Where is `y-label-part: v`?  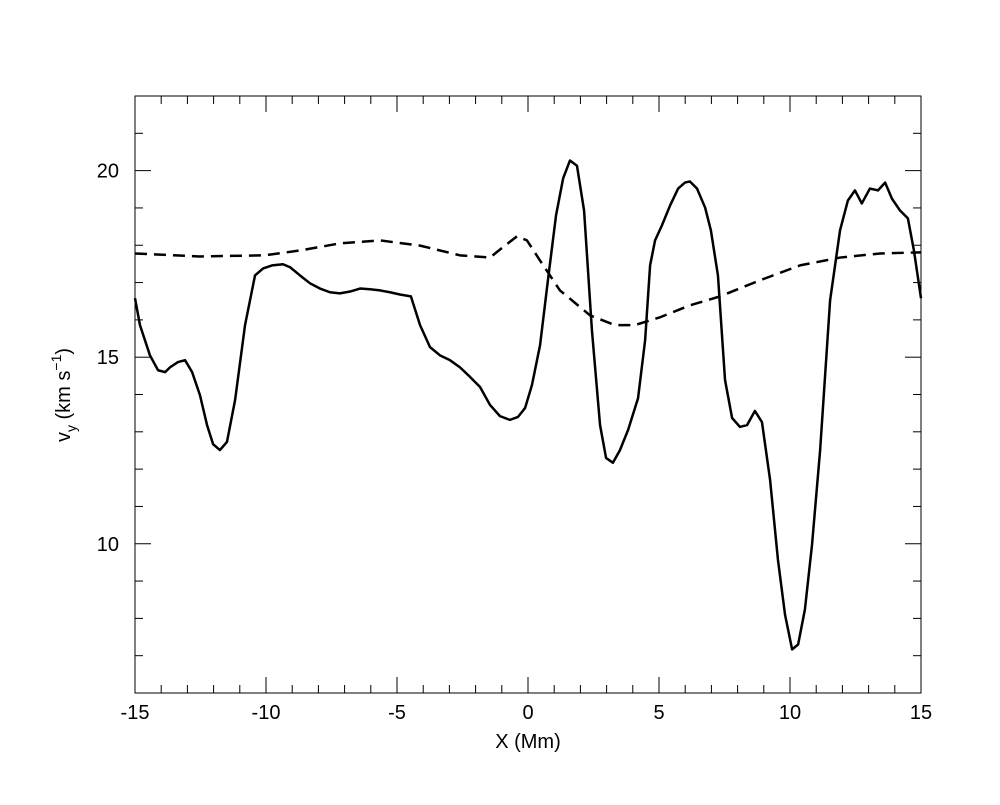 y-label-part: v is located at coordinates (64, 437).